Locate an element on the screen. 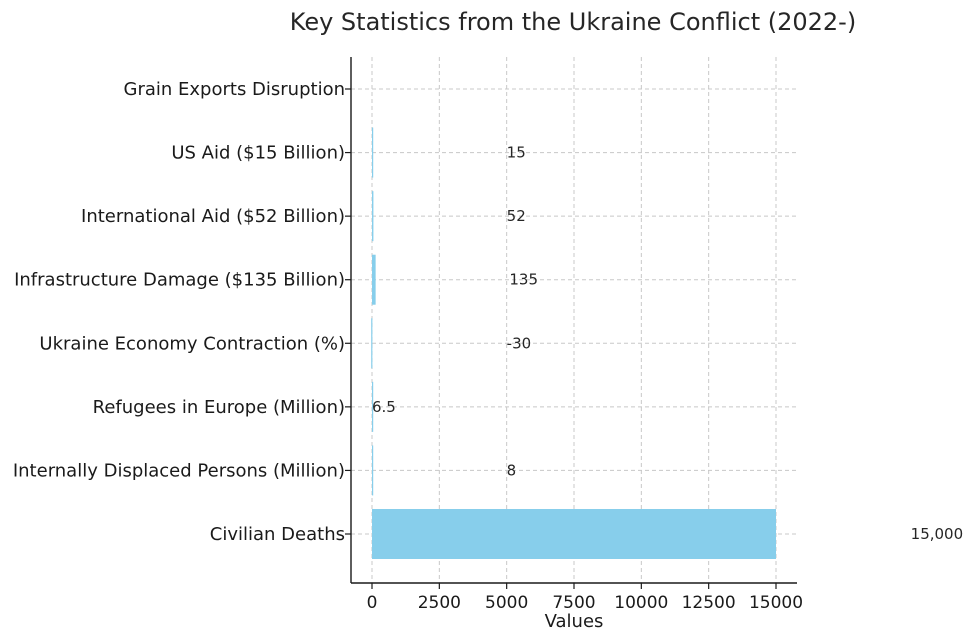 The image size is (975, 642). data-label: 15 is located at coordinates (516, 153).